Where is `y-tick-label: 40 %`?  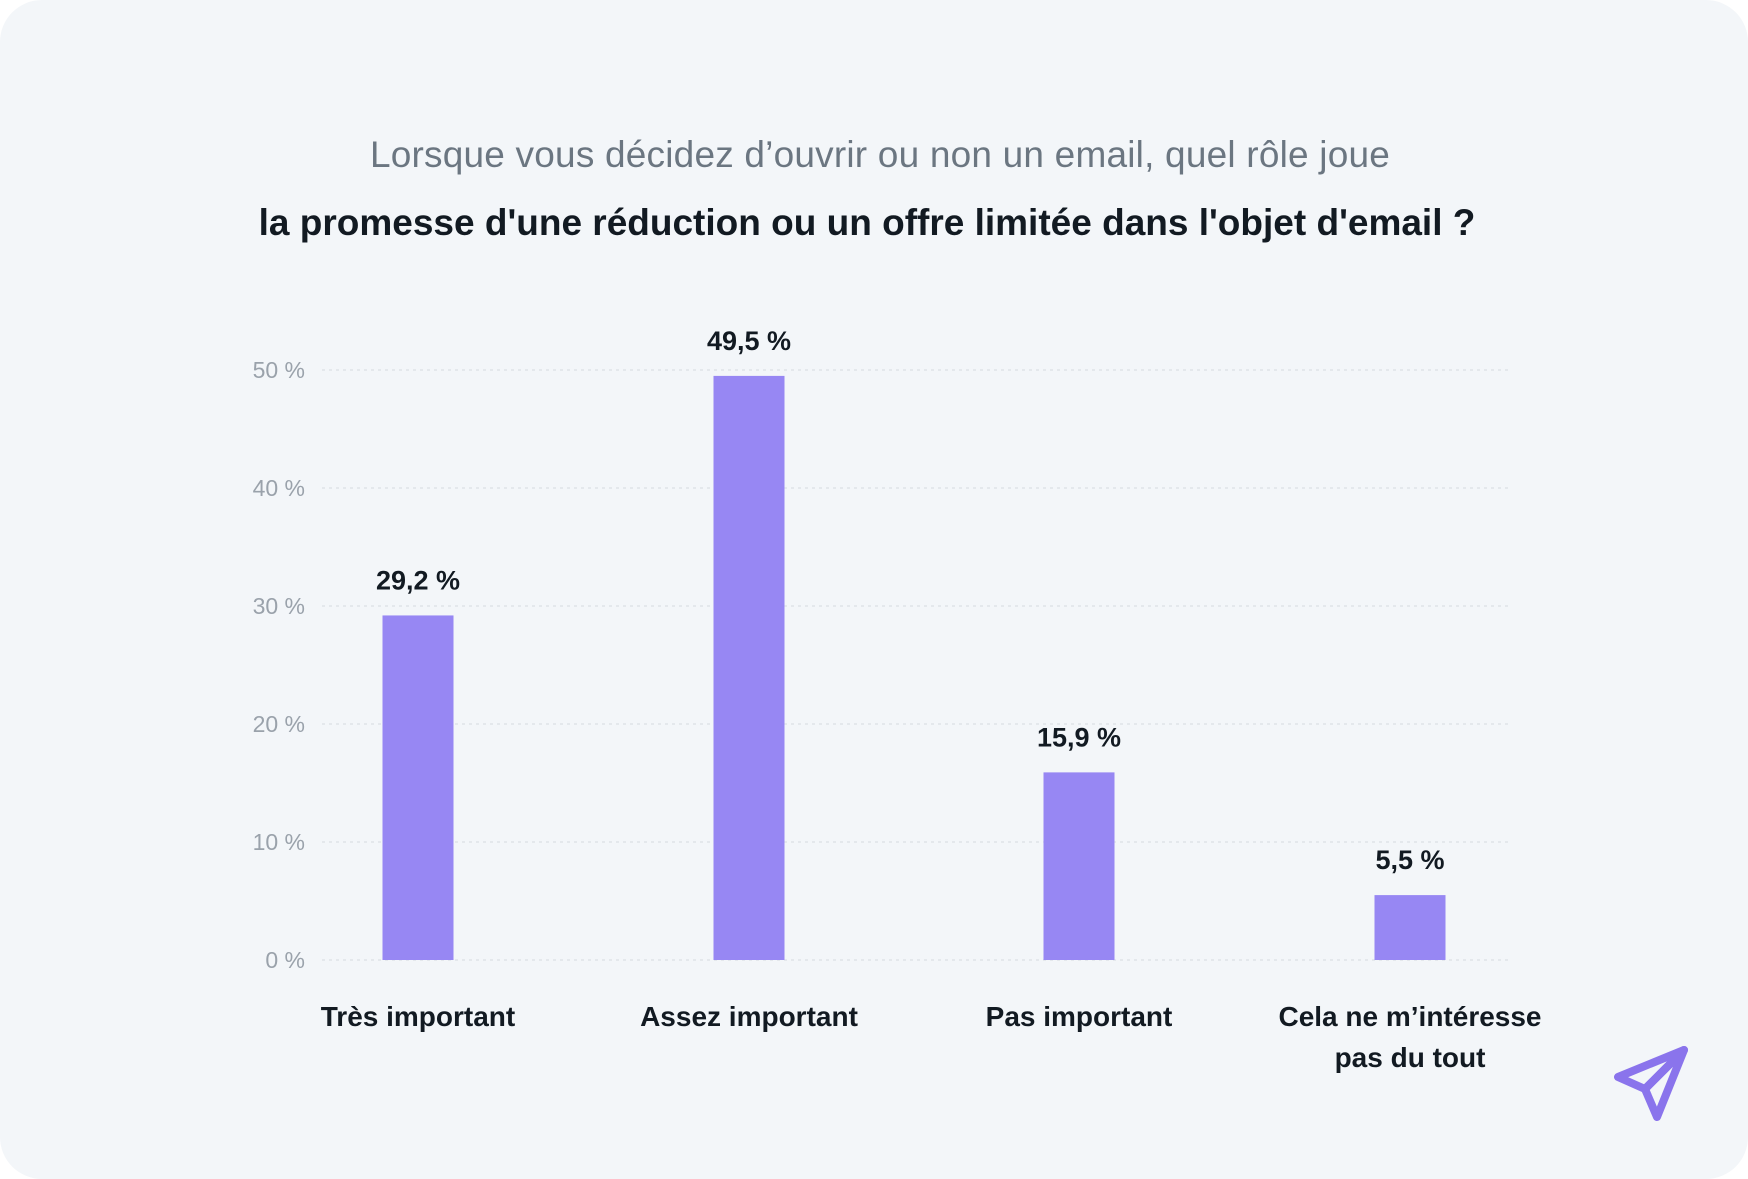
y-tick-label: 40 % is located at coordinates (279, 488).